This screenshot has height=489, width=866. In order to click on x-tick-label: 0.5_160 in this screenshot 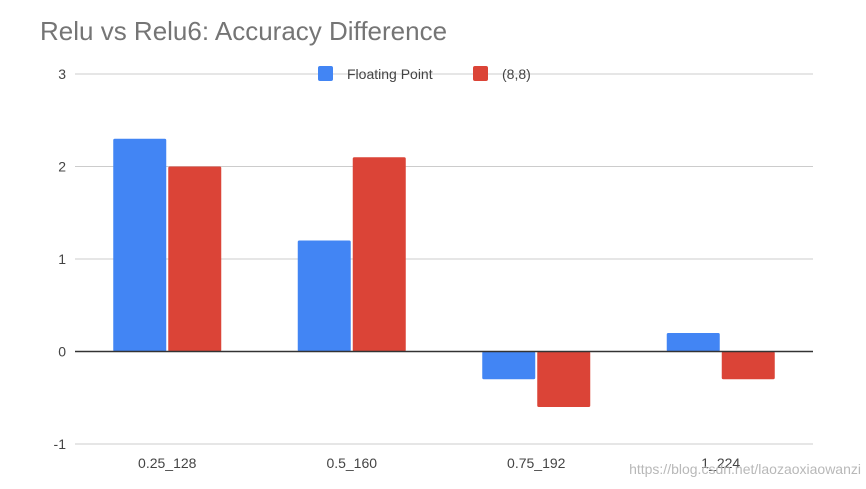, I will do `click(351, 463)`.